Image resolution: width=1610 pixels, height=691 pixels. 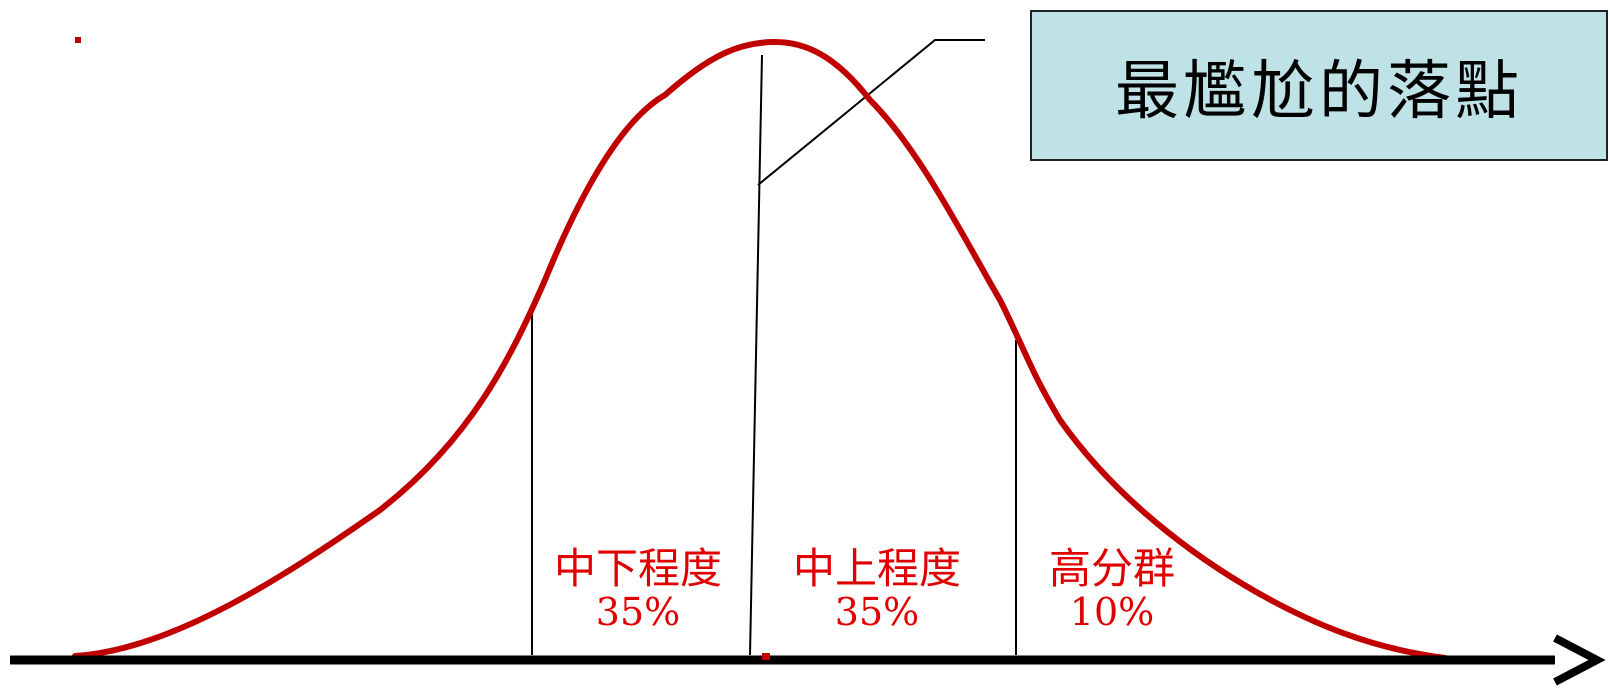 I want to click on callout-leader-line, so click(x=871, y=112).